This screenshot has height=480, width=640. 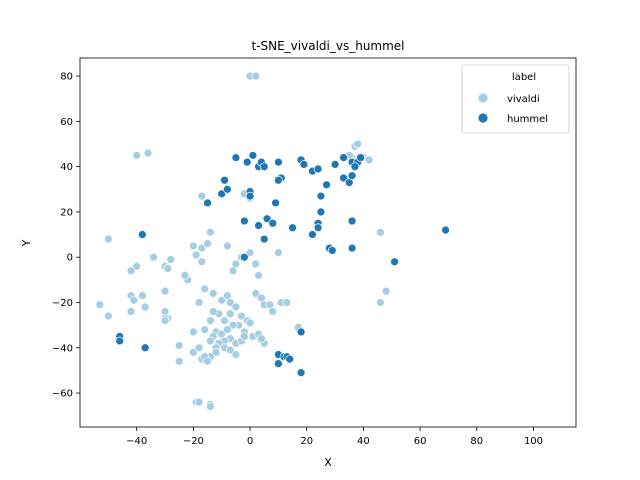 What do you see at coordinates (306, 441) in the screenshot?
I see `x-tick-label: 20` at bounding box center [306, 441].